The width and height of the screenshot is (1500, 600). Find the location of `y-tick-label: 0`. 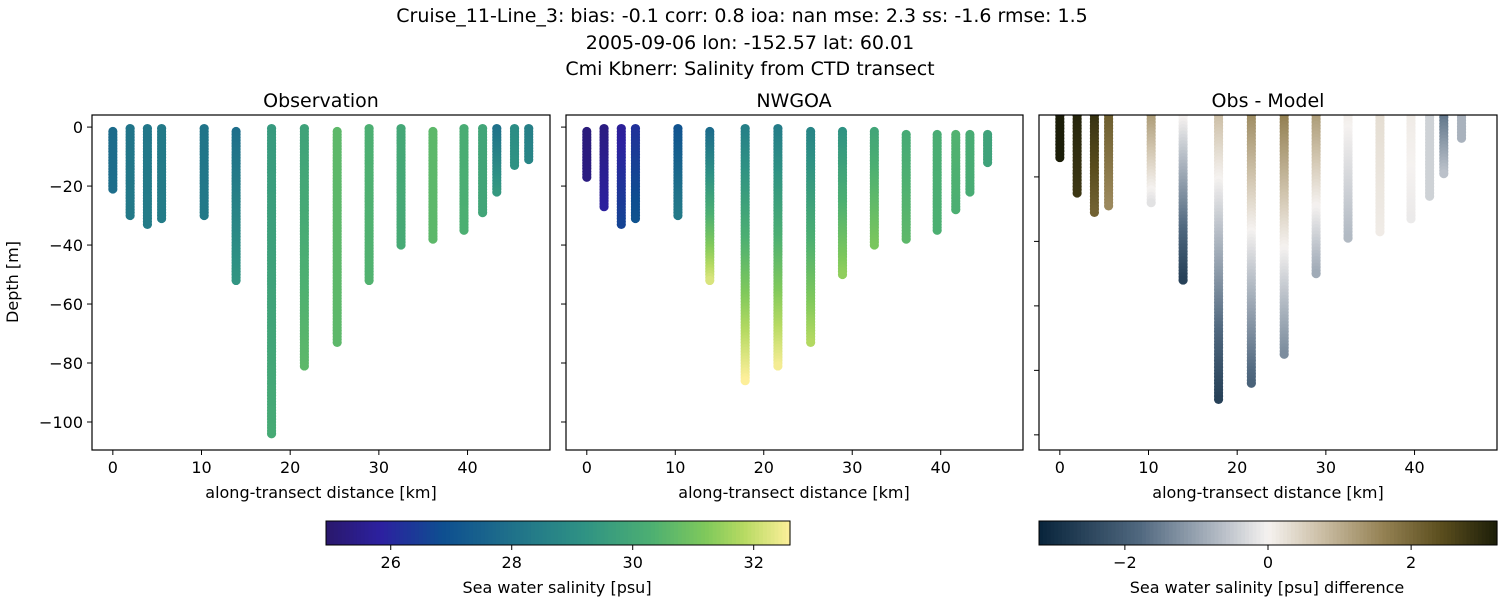

y-tick-label: 0 is located at coordinates (78, 127).